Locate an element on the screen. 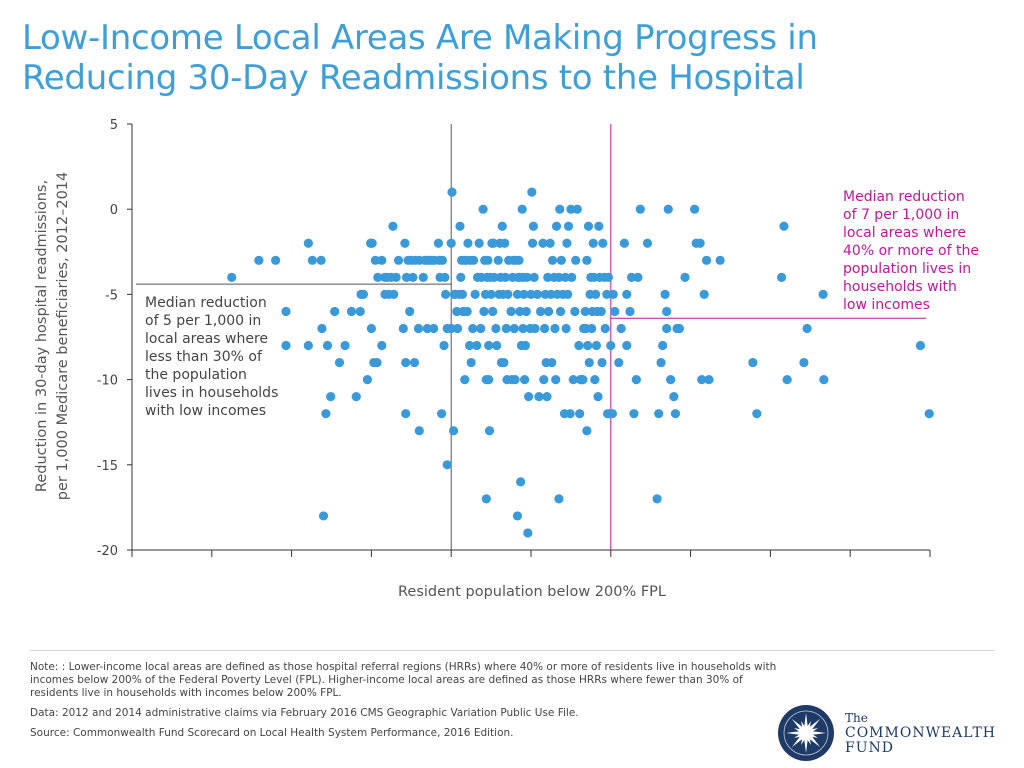  logo-commonwealth: COMMONWEALTH is located at coordinates (920, 732).